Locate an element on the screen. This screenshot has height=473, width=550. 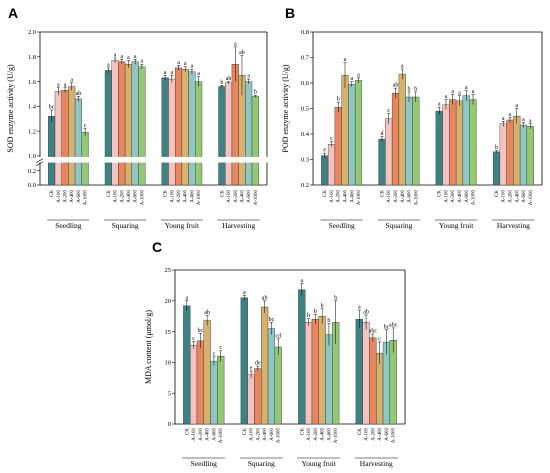
category-label: Squaring is located at coordinates (261, 463).